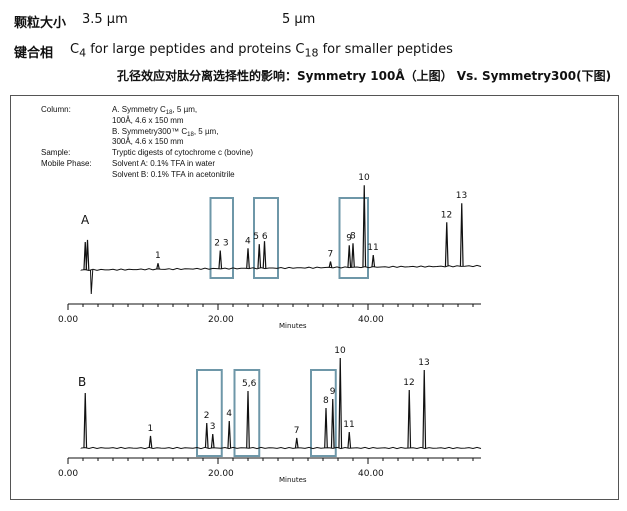  What do you see at coordinates (213, 427) in the screenshot?
I see `peak-label: 3` at bounding box center [213, 427].